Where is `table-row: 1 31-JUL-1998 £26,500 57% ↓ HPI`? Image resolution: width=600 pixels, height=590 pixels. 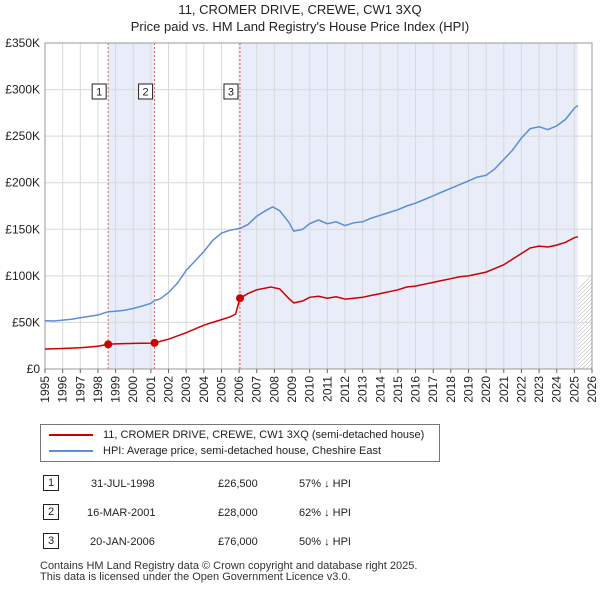 table-row: 1 31-JUL-1998 £26,500 57% ↓ HPI is located at coordinates (240, 488).